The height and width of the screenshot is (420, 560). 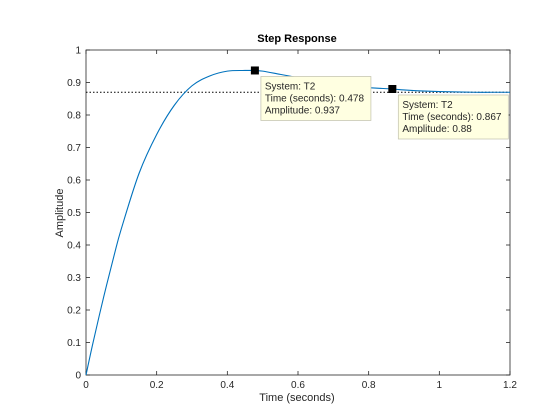 What do you see at coordinates (78, 51) in the screenshot?
I see `y-tick-label: 1` at bounding box center [78, 51].